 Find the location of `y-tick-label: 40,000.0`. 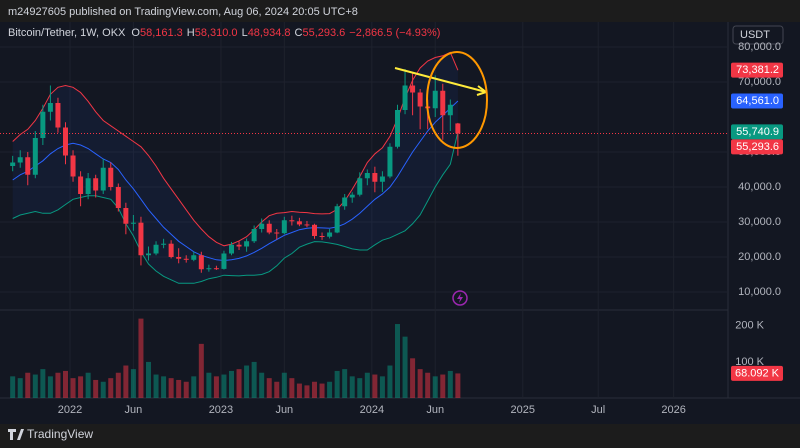

y-tick-label: 40,000.0 is located at coordinates (759, 187).